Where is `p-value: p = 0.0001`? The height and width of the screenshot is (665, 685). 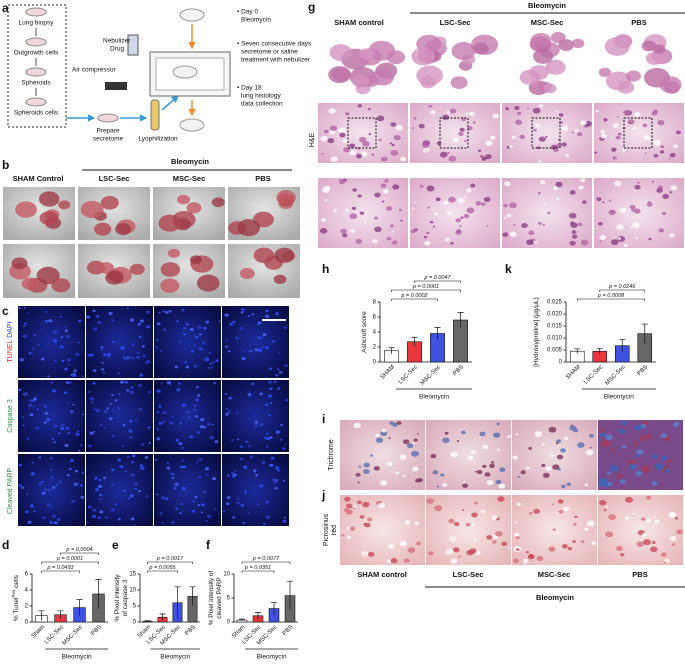 p-value: p = 0.0001 is located at coordinates (425, 287).